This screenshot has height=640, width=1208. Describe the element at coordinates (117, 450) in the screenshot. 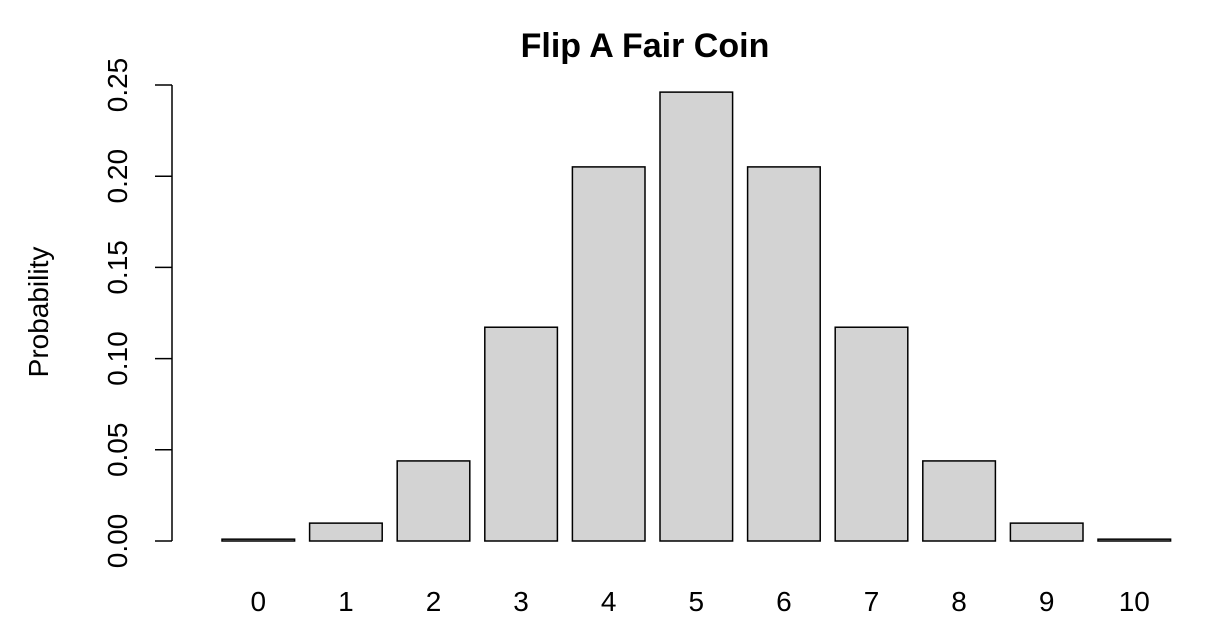

I see `y-tick-label: 0.05` at that location.